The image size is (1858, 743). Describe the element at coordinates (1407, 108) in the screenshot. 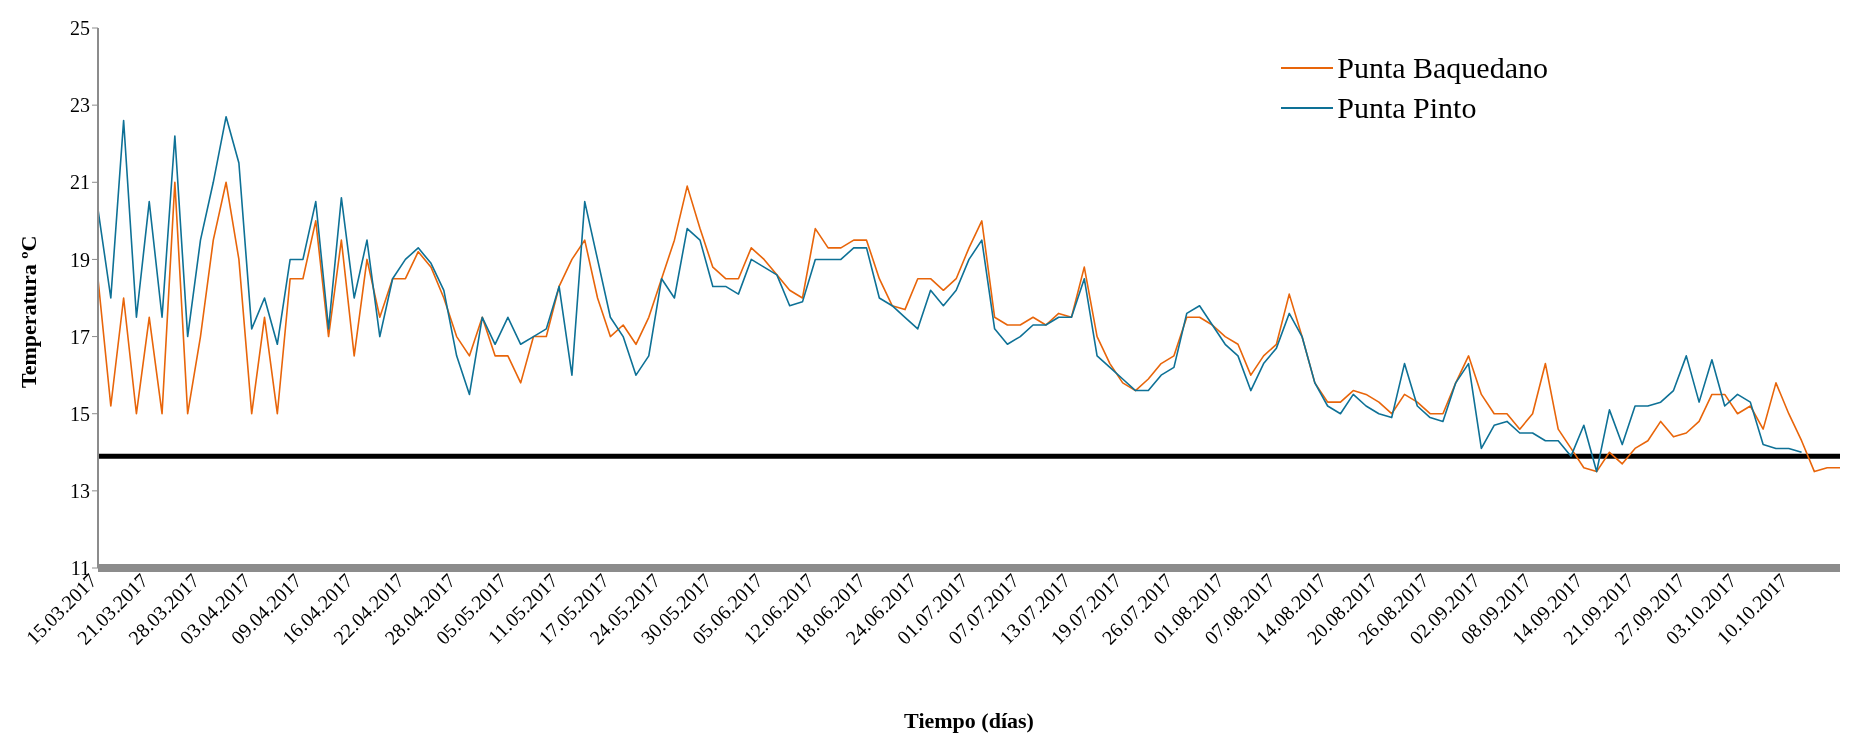

I see `legend-label: Punta Pinto` at that location.